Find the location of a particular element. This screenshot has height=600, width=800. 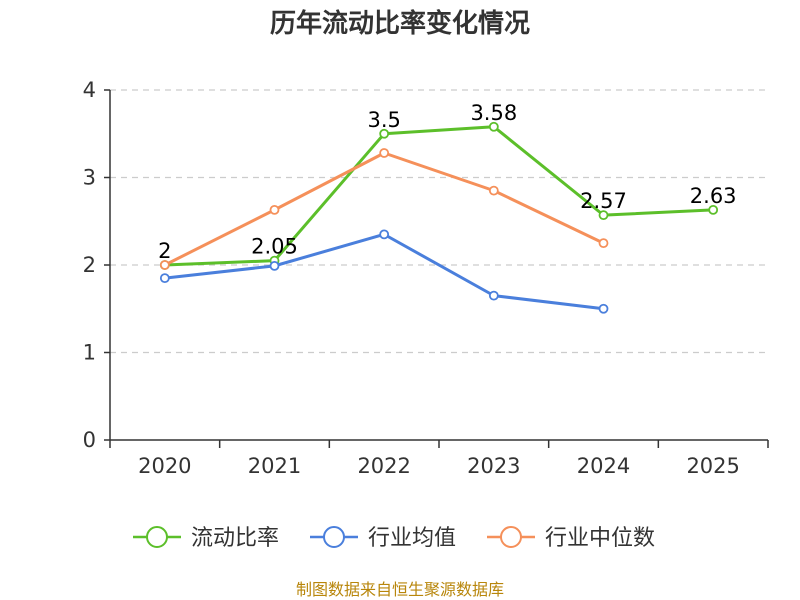

data-label: 2 is located at coordinates (164, 251).